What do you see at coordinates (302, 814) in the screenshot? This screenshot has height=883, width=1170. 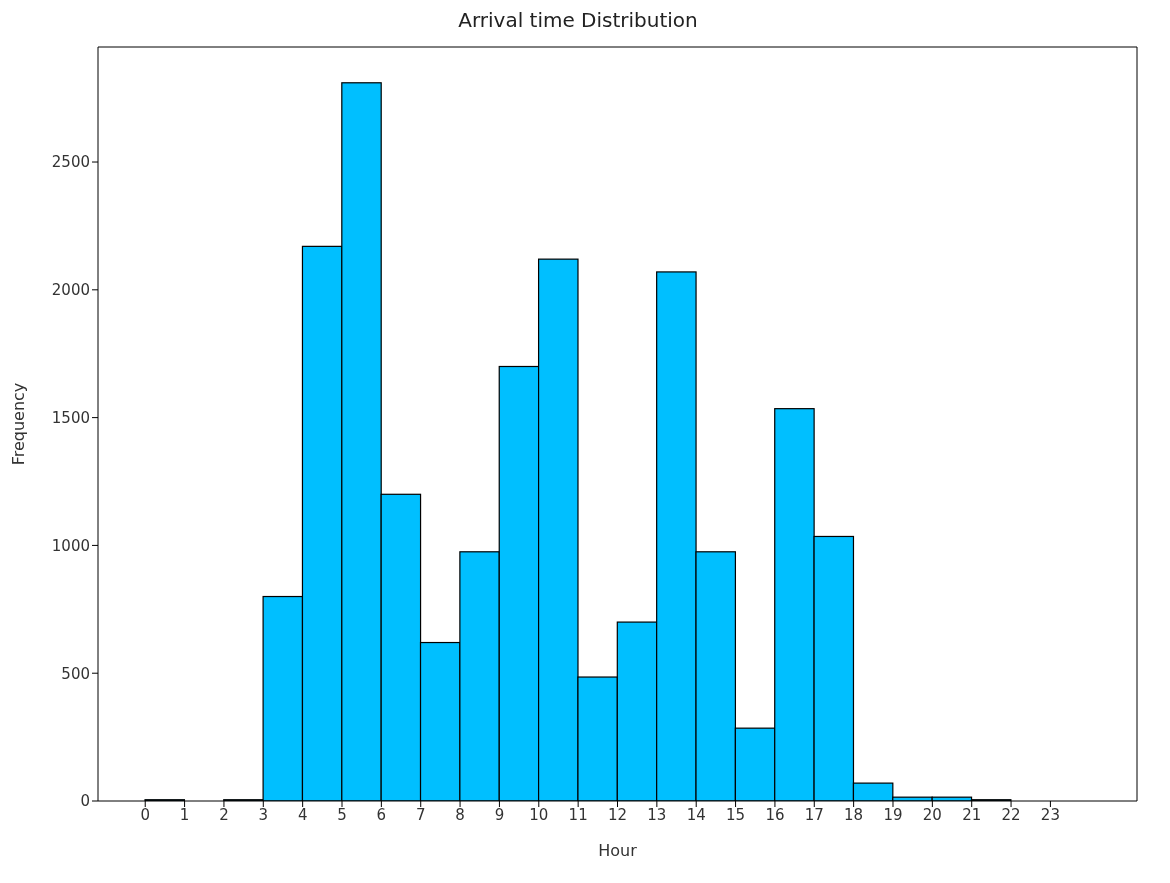 I see `x-tick-label: 4` at bounding box center [302, 814].